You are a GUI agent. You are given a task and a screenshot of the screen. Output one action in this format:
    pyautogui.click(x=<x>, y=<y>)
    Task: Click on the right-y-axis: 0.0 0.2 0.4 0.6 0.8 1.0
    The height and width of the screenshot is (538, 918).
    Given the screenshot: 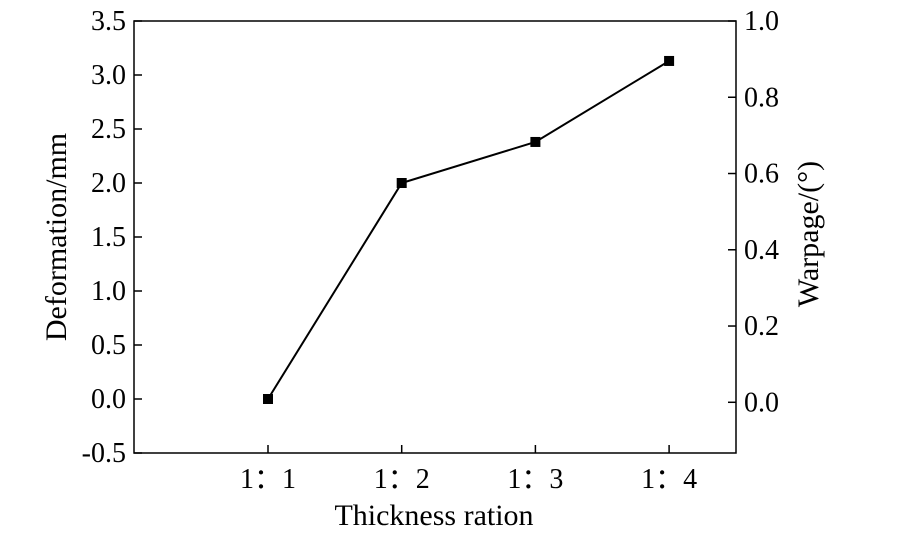 What is the action you would take?
    pyautogui.click(x=753, y=212)
    